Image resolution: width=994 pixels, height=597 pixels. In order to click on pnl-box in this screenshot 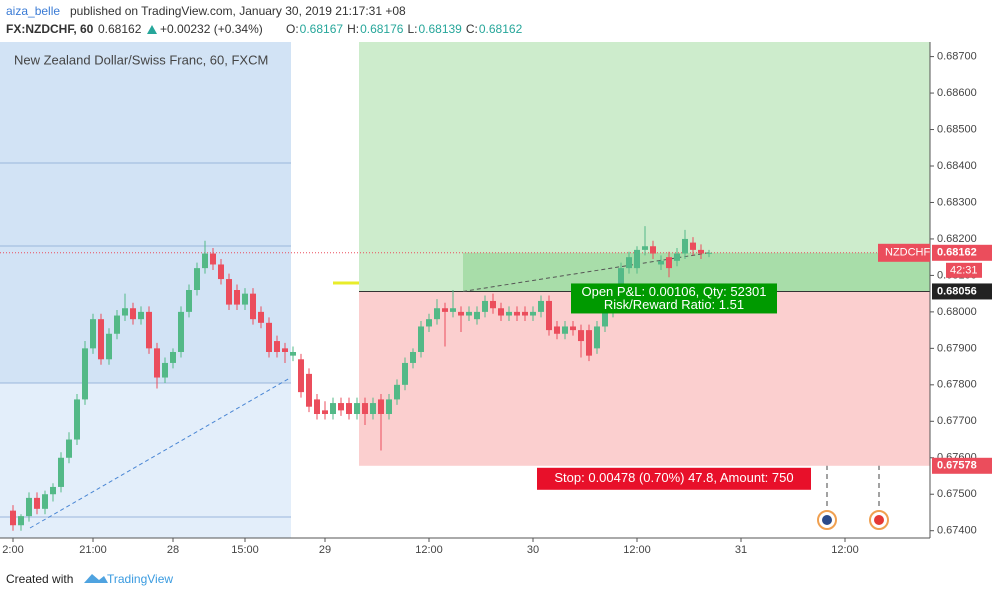, I will do `click(674, 298)`.